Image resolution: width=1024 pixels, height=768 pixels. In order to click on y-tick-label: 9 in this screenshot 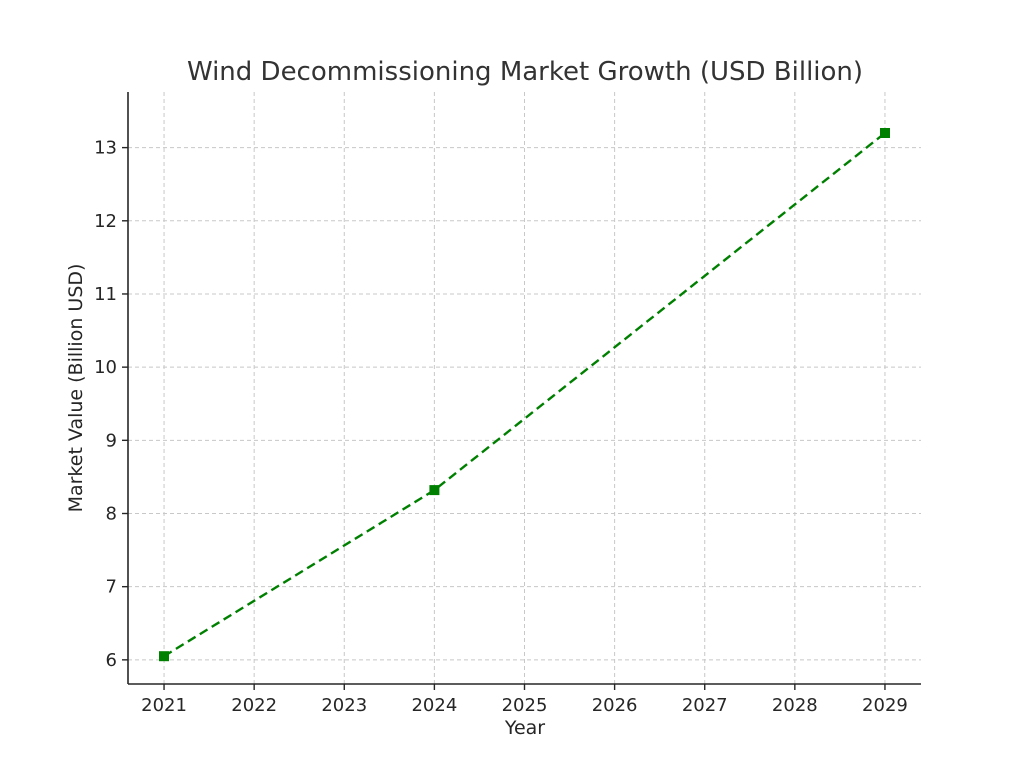, I will do `click(111, 440)`.